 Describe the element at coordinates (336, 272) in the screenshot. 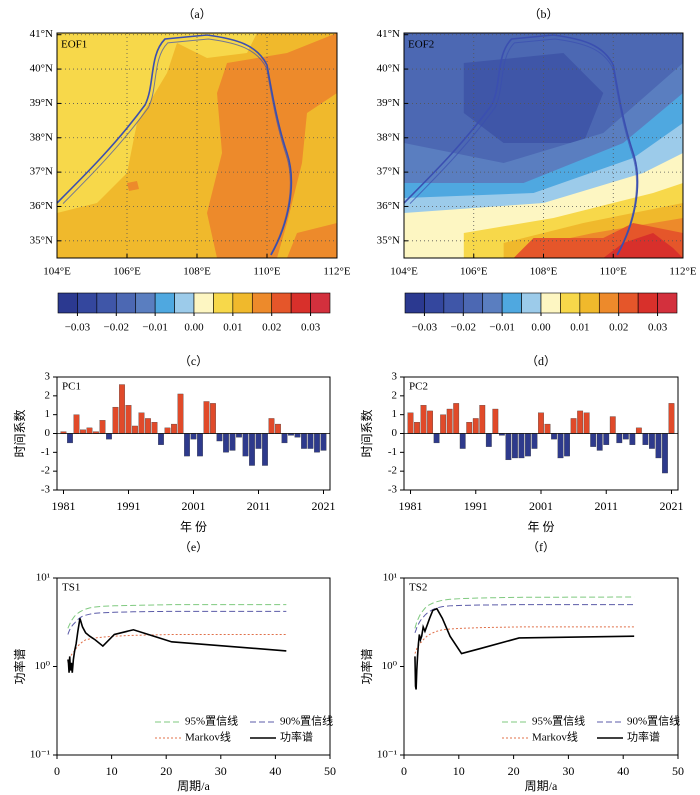

I see `x-tick-label: 112°E` at that location.